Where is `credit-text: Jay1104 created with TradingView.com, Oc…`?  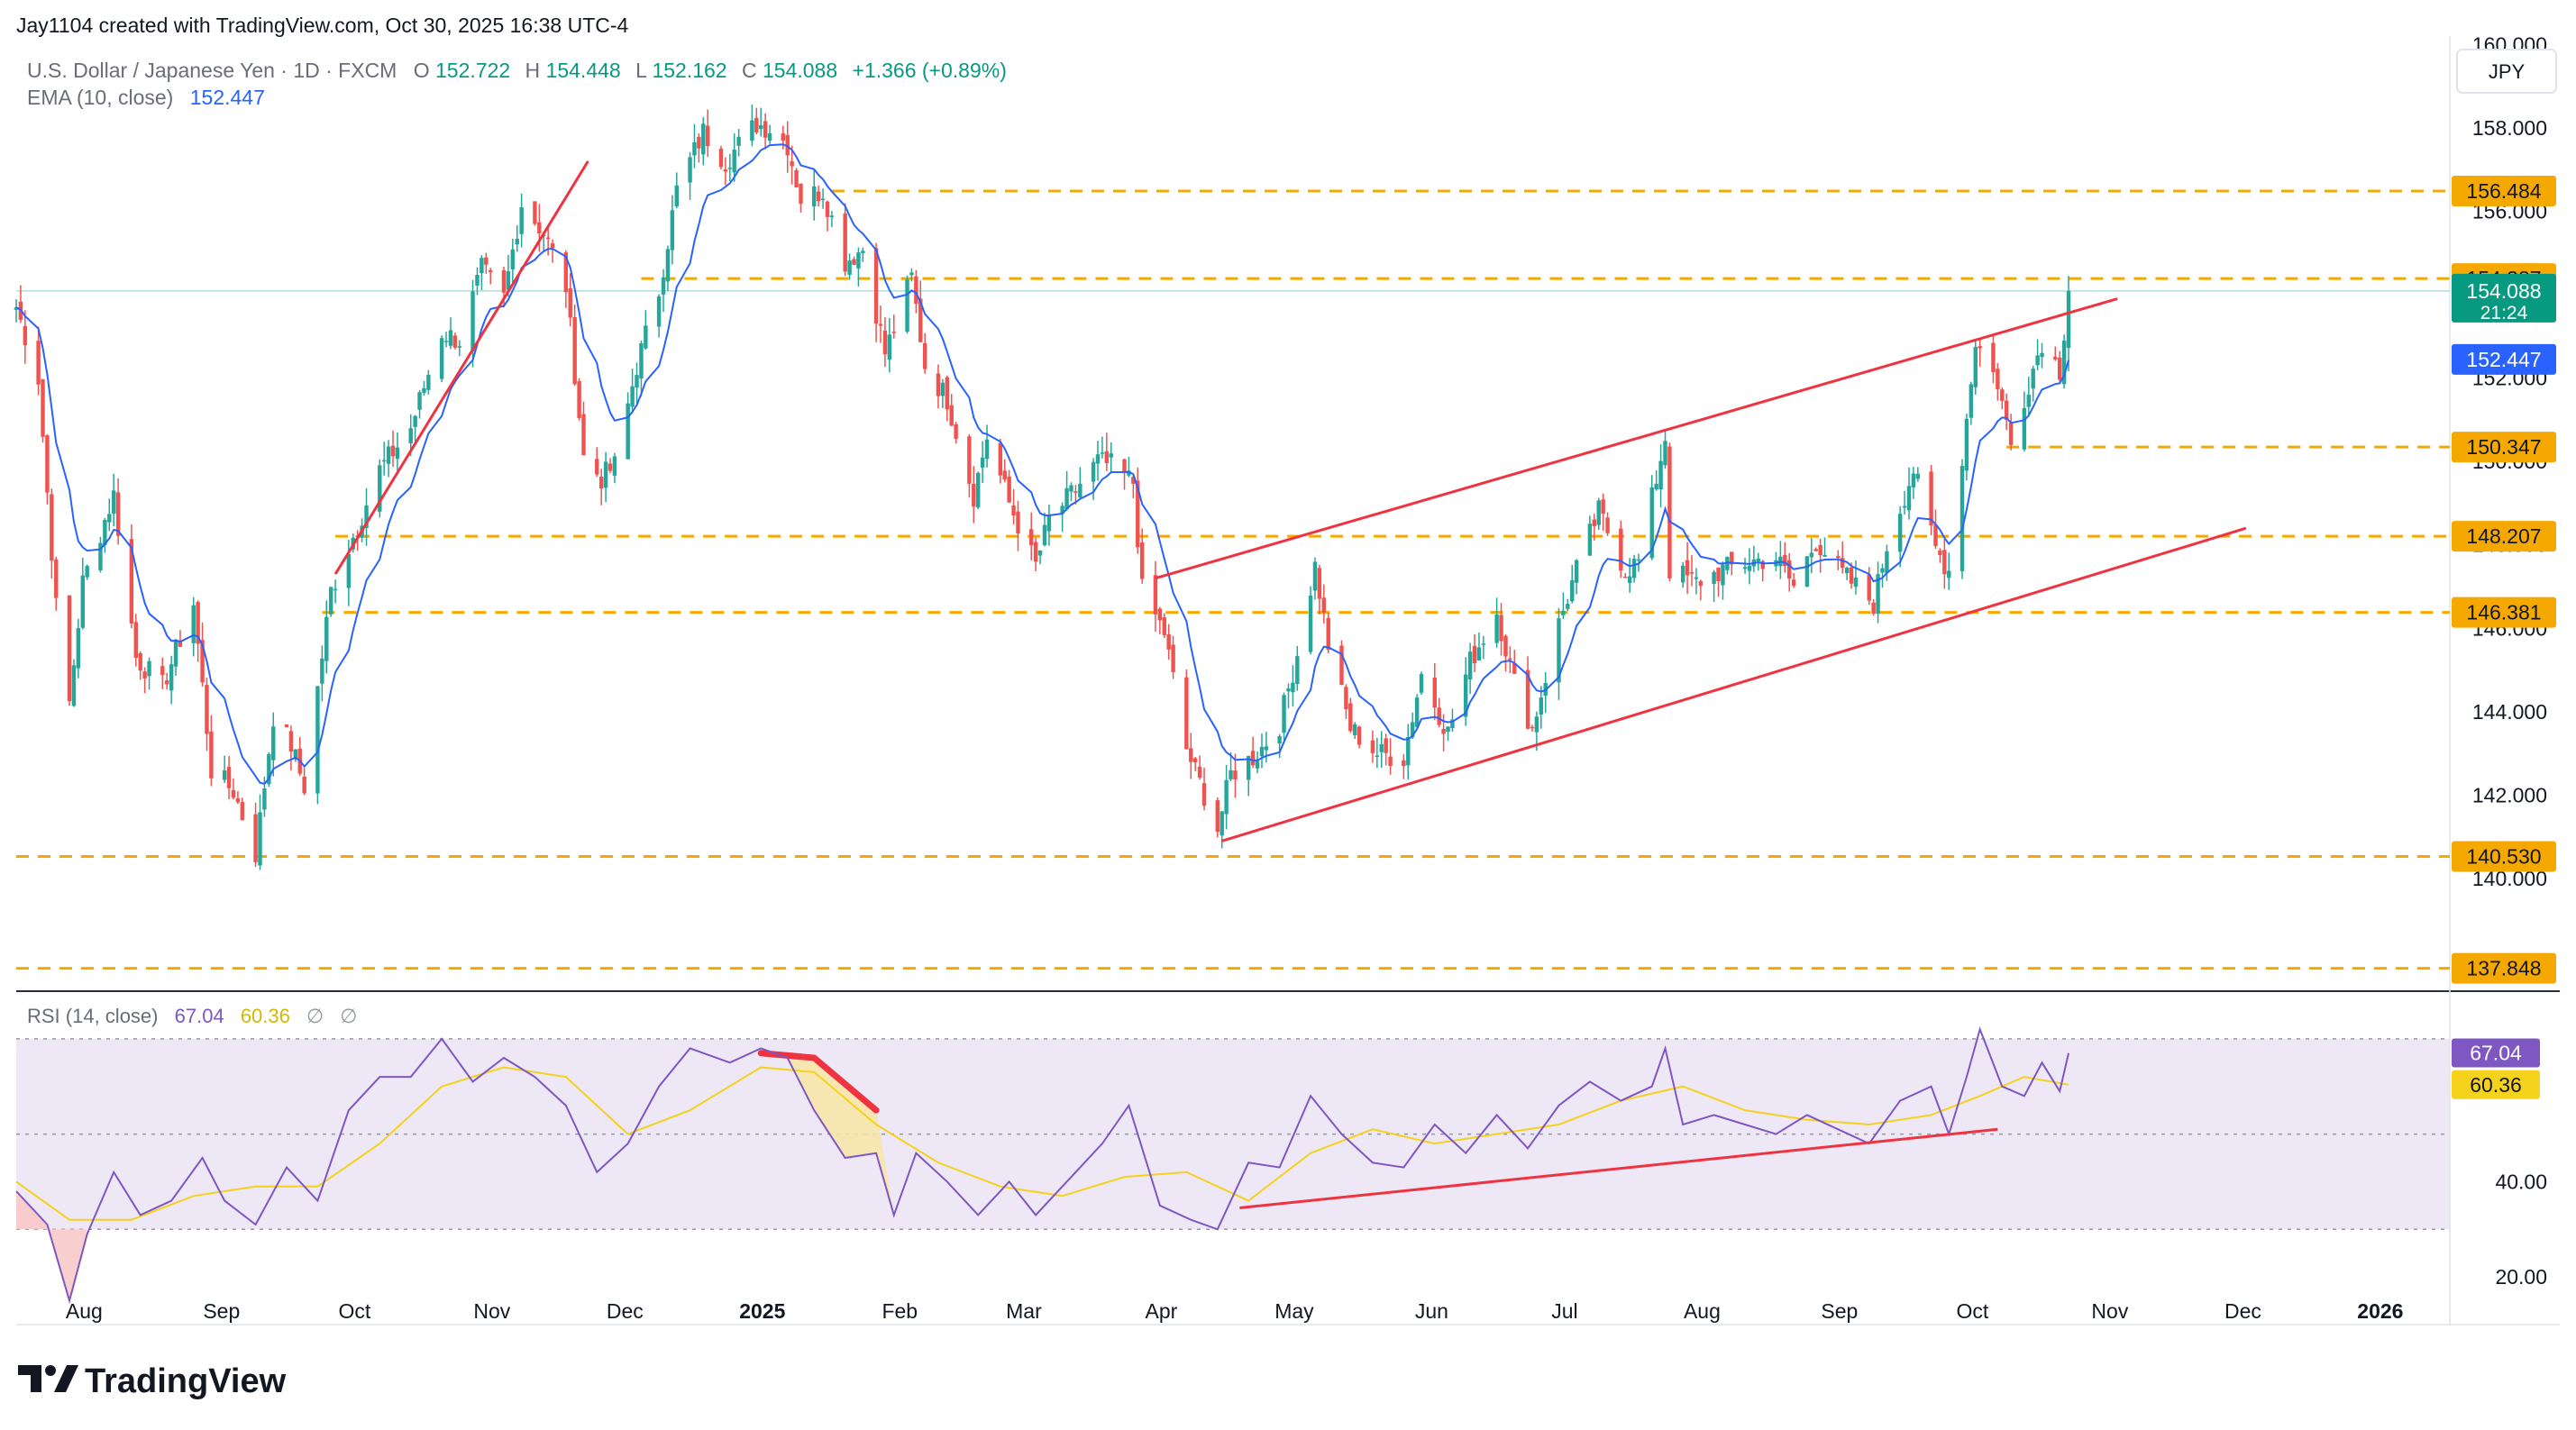 credit-text: Jay1104 created with TradingView.com, Oc… is located at coordinates (322, 25).